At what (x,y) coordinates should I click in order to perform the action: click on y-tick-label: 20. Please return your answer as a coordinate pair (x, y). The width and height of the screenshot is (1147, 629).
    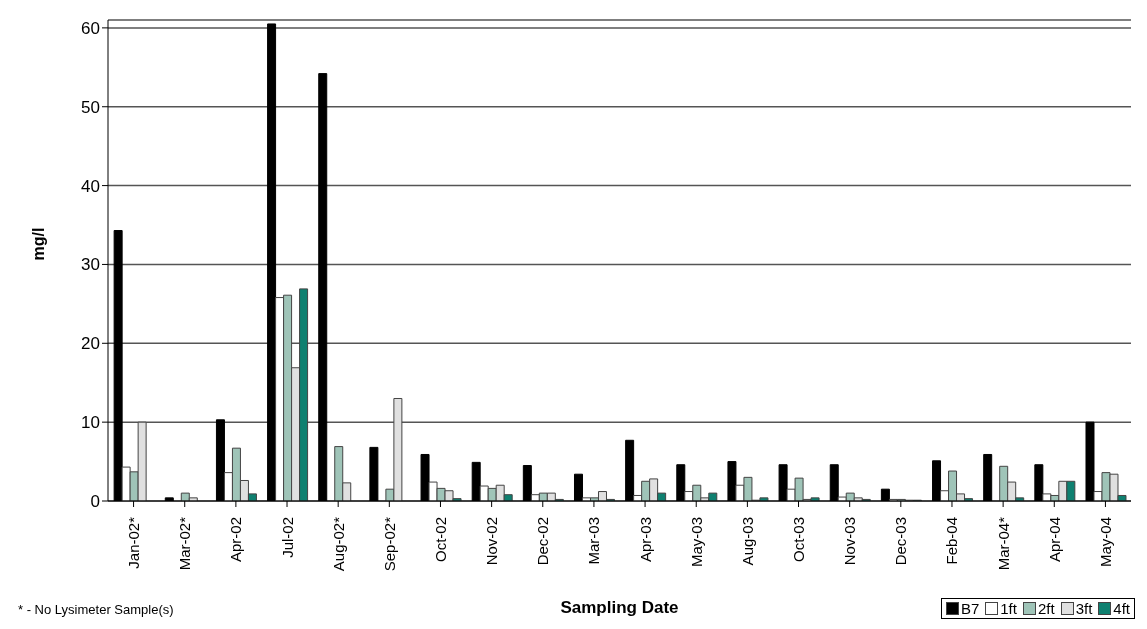
    Looking at the image, I should click on (90, 344).